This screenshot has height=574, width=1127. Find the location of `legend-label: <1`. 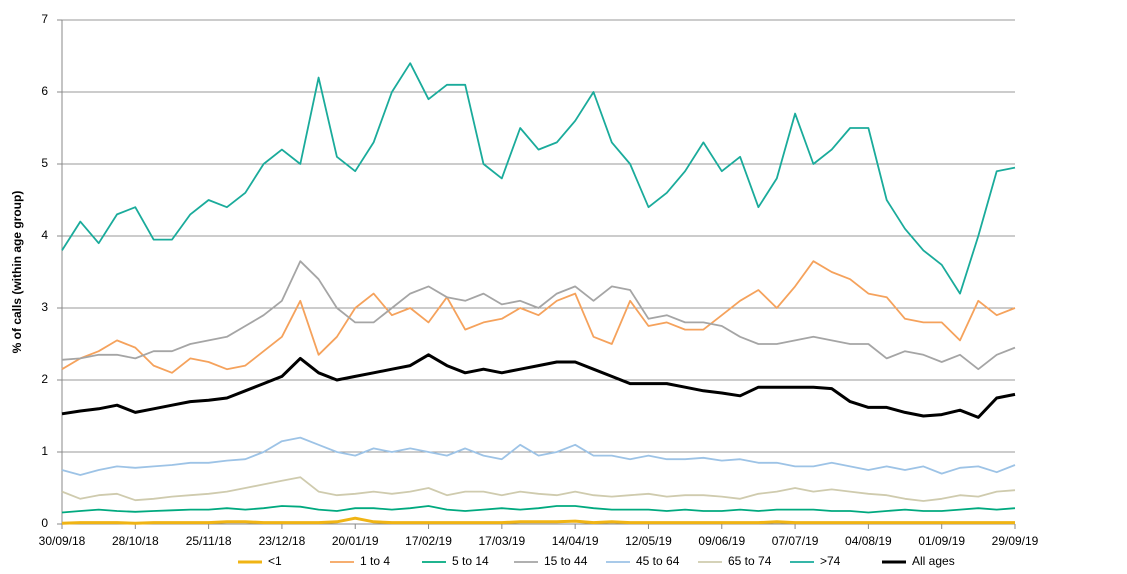

legend-label: <1 is located at coordinates (275, 561).